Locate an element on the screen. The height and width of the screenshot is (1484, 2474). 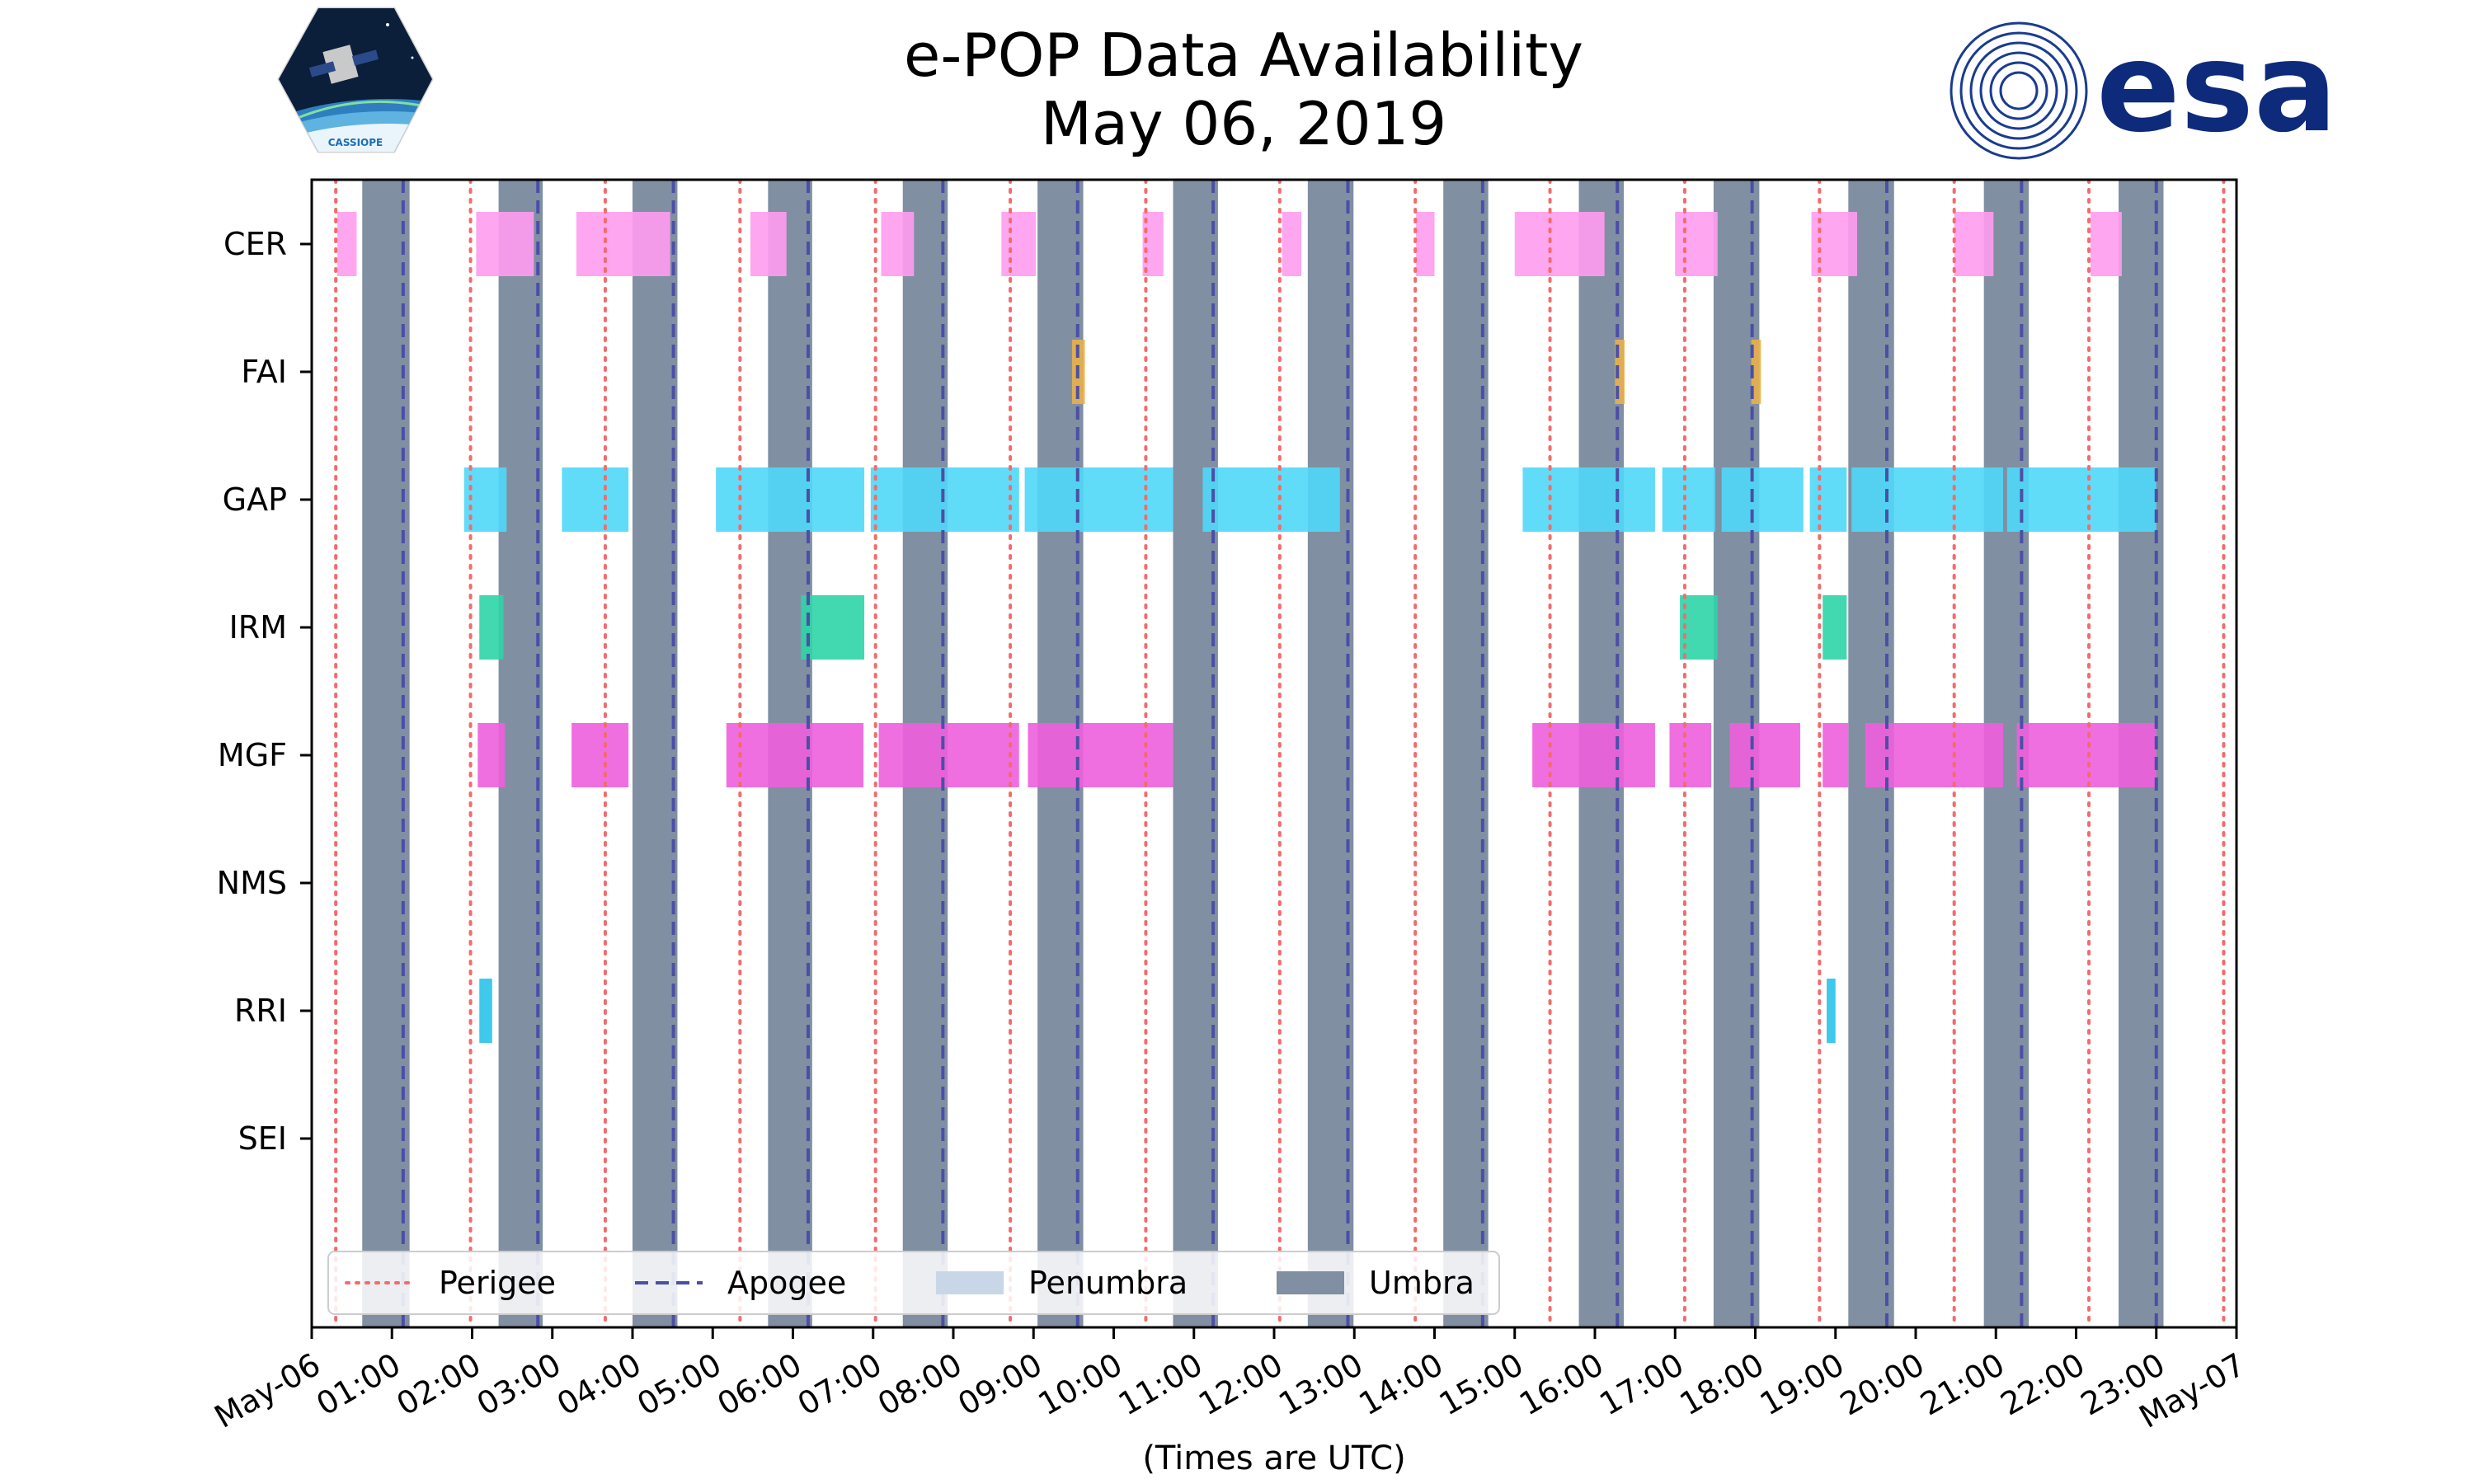
x-axis-label: (Times are UTC) is located at coordinates (1273, 1458).